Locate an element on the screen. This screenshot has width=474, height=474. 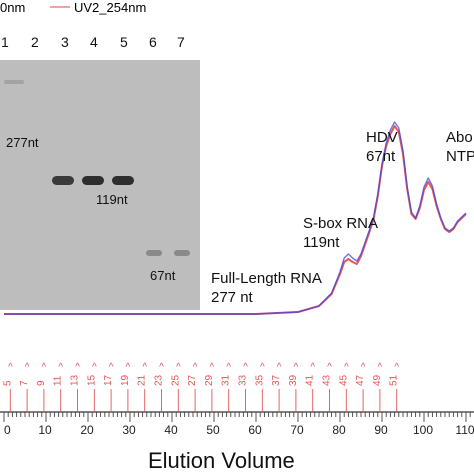
fraction-label: 51 is located at coordinates (394, 380).